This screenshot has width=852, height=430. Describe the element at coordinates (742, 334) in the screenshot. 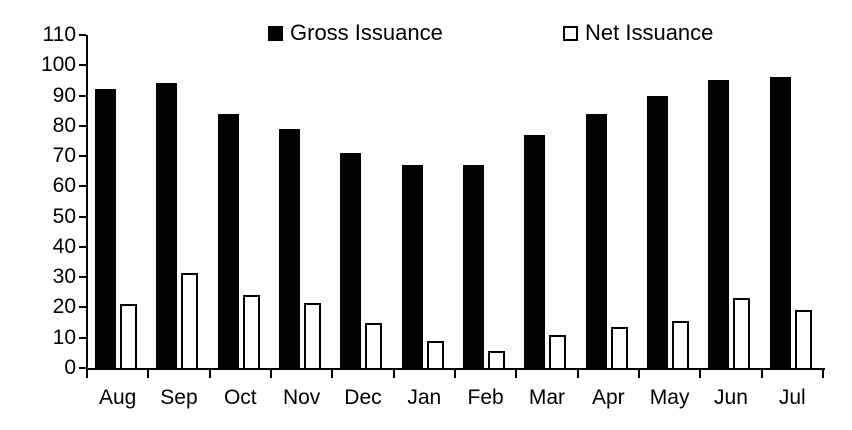

I see `net-bar-jun` at that location.